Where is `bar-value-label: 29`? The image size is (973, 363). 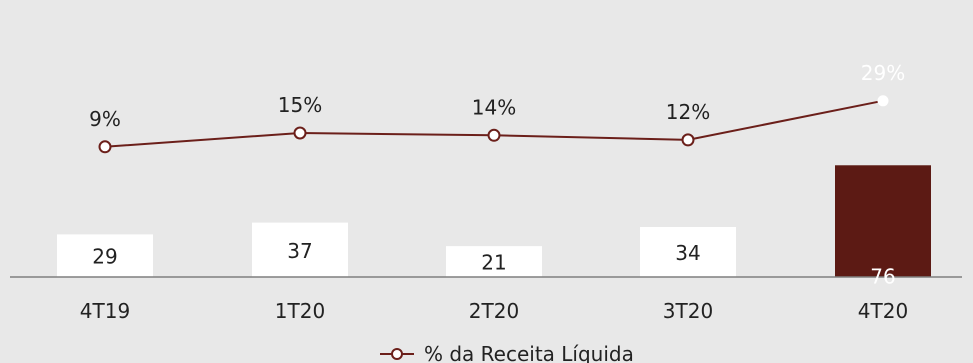
bar-value-label: 29 is located at coordinates (104, 257).